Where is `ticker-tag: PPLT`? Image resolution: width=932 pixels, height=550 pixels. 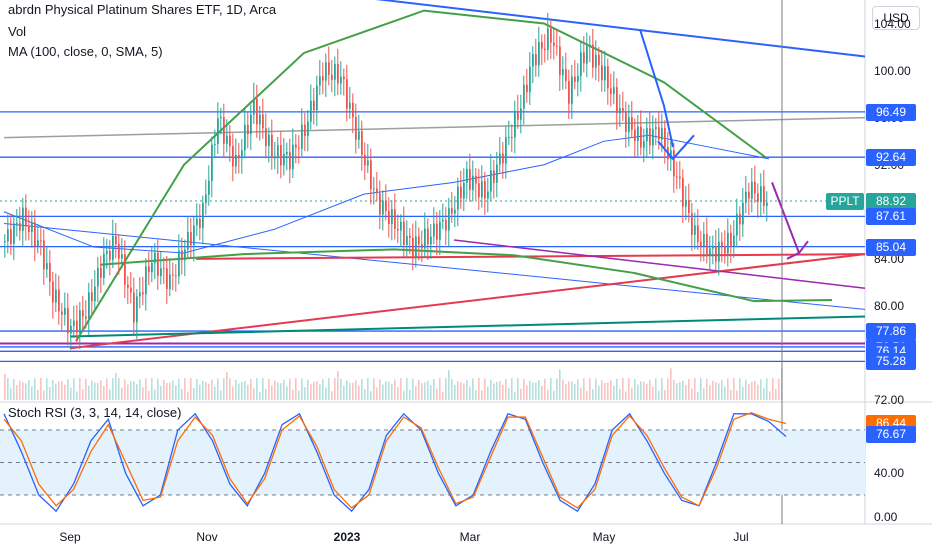 ticker-tag: PPLT is located at coordinates (845, 201).